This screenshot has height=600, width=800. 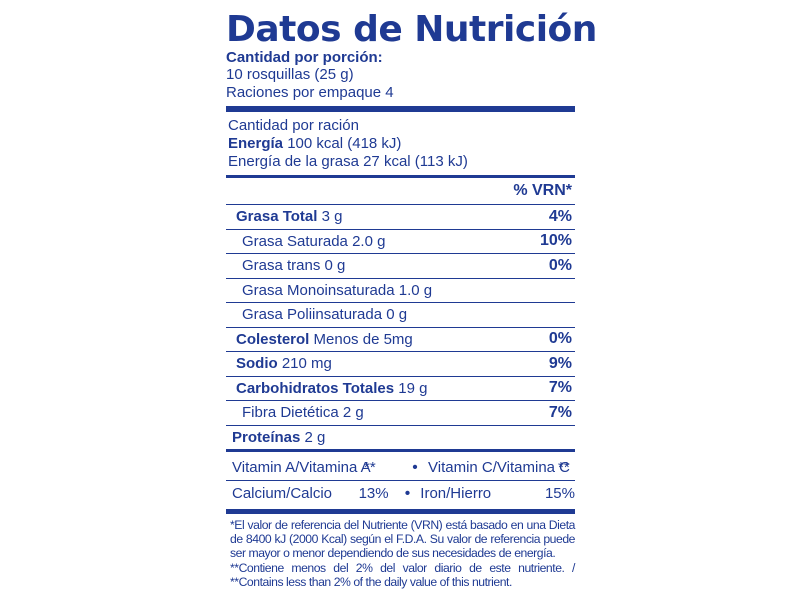 I want to click on nutrient-label: Fibra Dietética, so click(x=290, y=413).